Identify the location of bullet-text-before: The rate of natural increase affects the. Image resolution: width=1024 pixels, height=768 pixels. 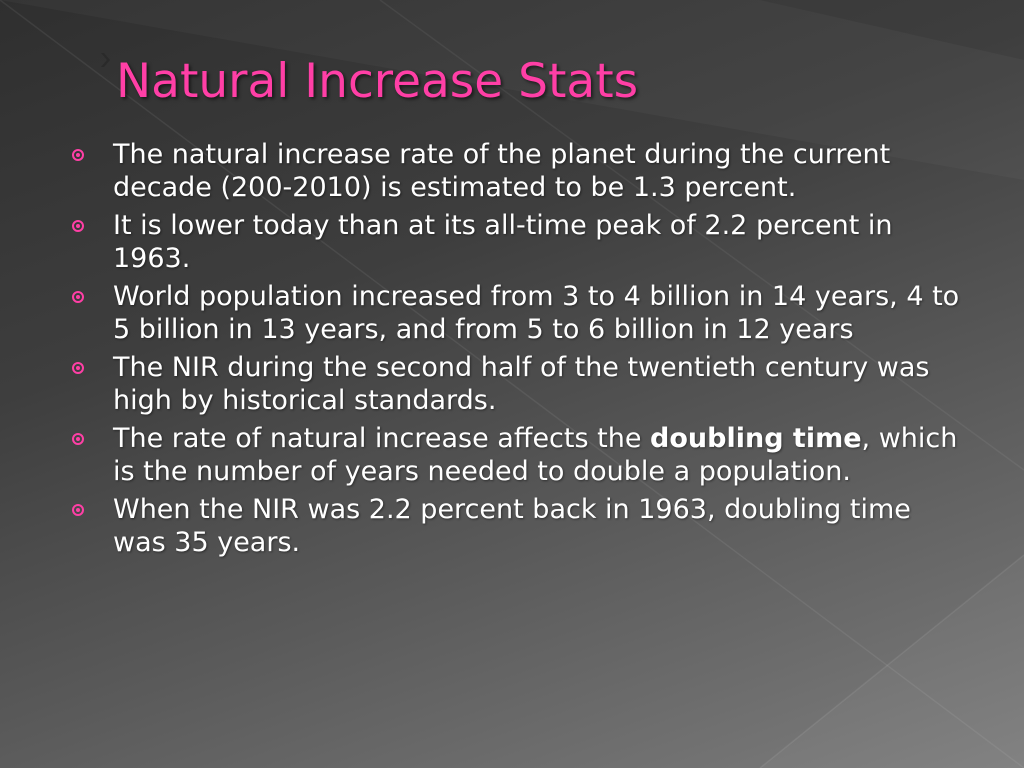
(382, 438).